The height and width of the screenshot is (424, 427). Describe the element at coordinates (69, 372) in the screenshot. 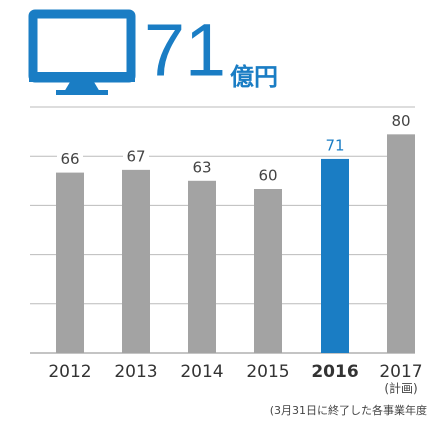

I see `x-tick-label: 2012` at that location.